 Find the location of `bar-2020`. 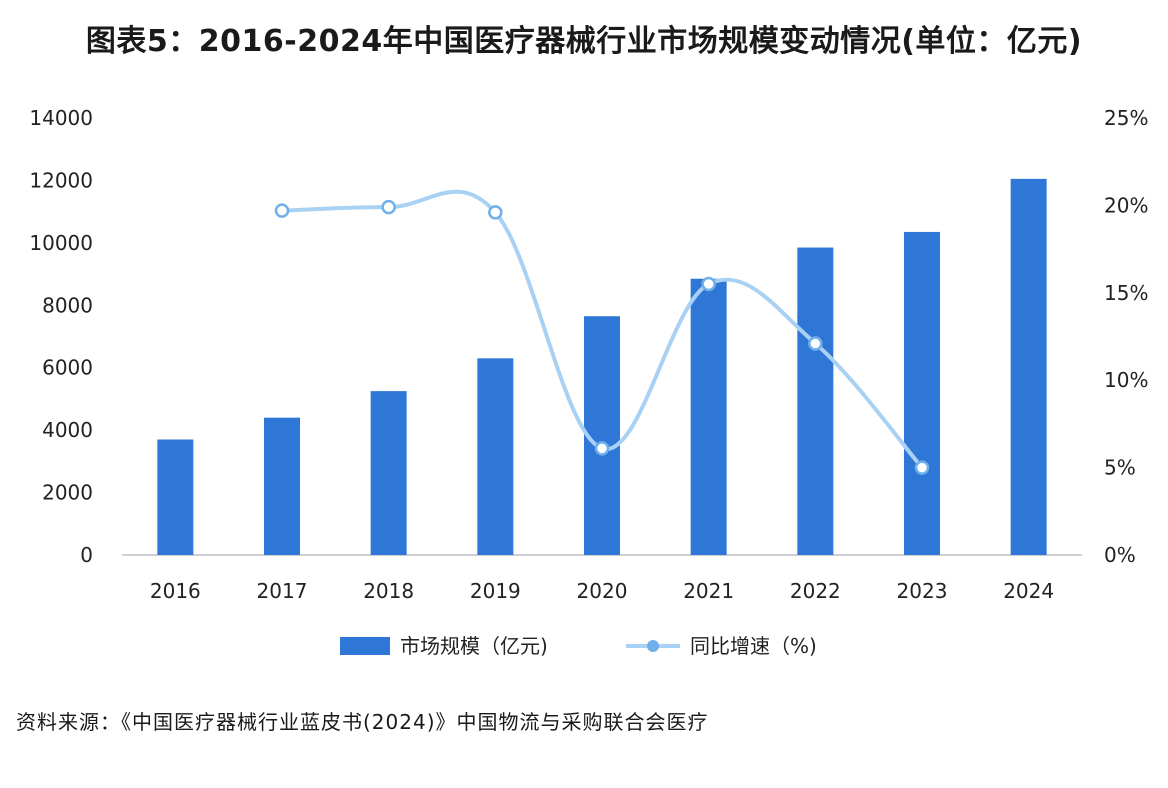

bar-2020 is located at coordinates (602, 435).